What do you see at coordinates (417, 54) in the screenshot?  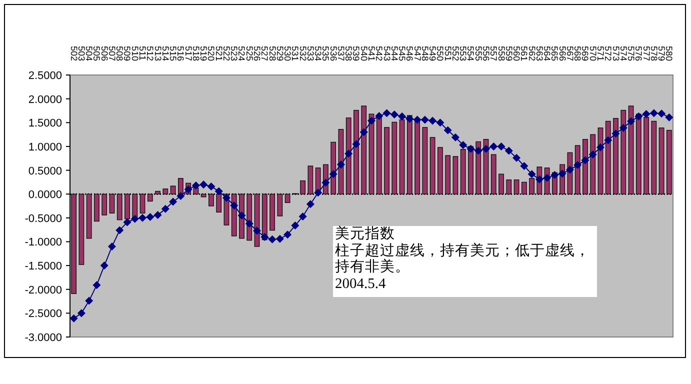 I see `x-tick-label: 547` at bounding box center [417, 54].